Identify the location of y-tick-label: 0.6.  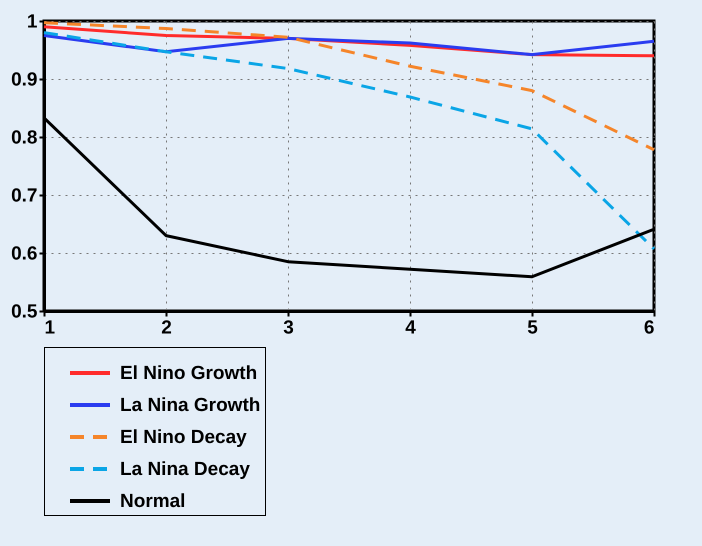
(24, 254).